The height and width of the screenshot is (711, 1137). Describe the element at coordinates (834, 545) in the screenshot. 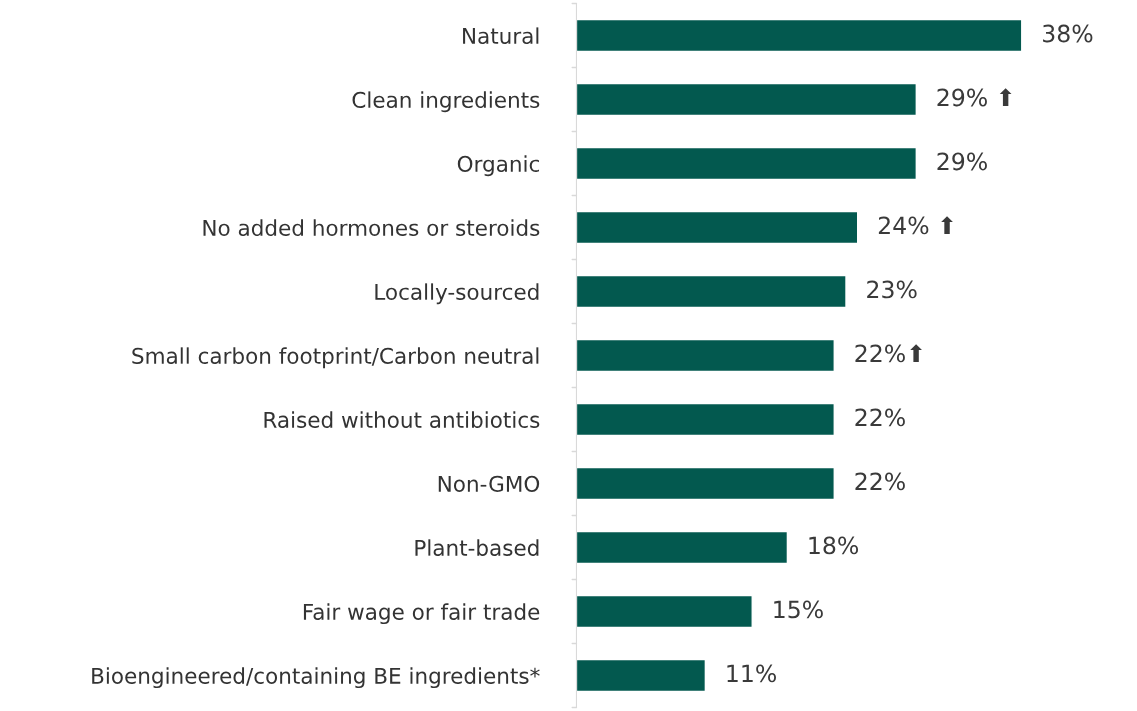

I see `data-label: 18%` at that location.